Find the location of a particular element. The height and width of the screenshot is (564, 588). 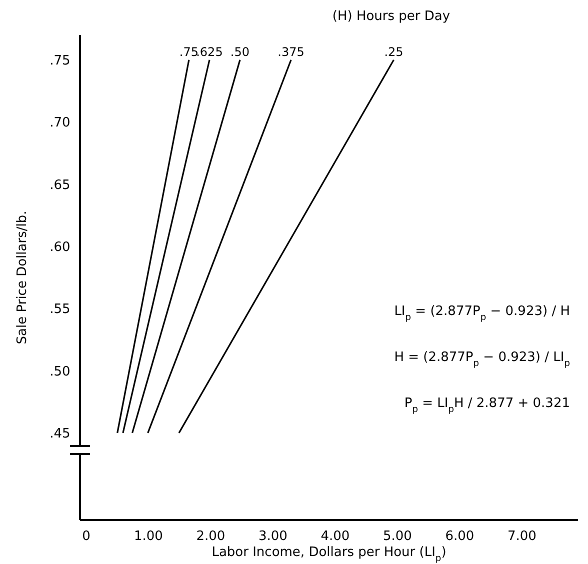

x-axis-title: Labor Income, Dollars per Hour (LI$_{p}$) is located at coordinates (329, 554).